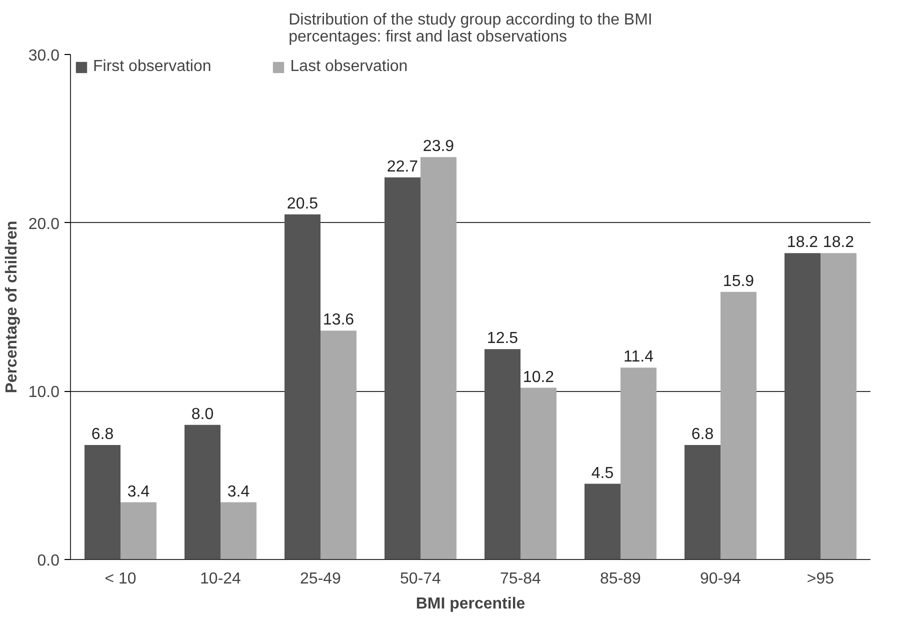 Image resolution: width=913 pixels, height=624 pixels. What do you see at coordinates (820, 579) in the screenshot?
I see `x-tick-label: >95` at bounding box center [820, 579].